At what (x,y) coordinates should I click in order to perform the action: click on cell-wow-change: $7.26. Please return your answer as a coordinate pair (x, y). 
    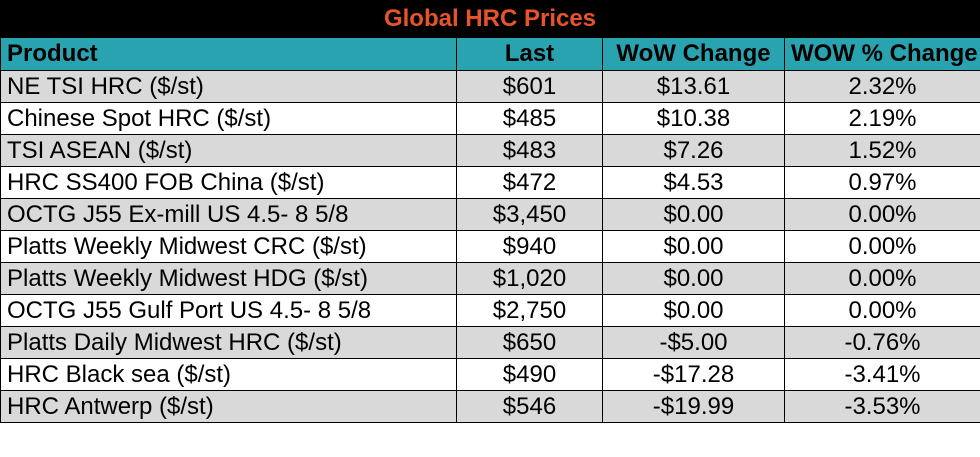
    Looking at the image, I should click on (693, 150).